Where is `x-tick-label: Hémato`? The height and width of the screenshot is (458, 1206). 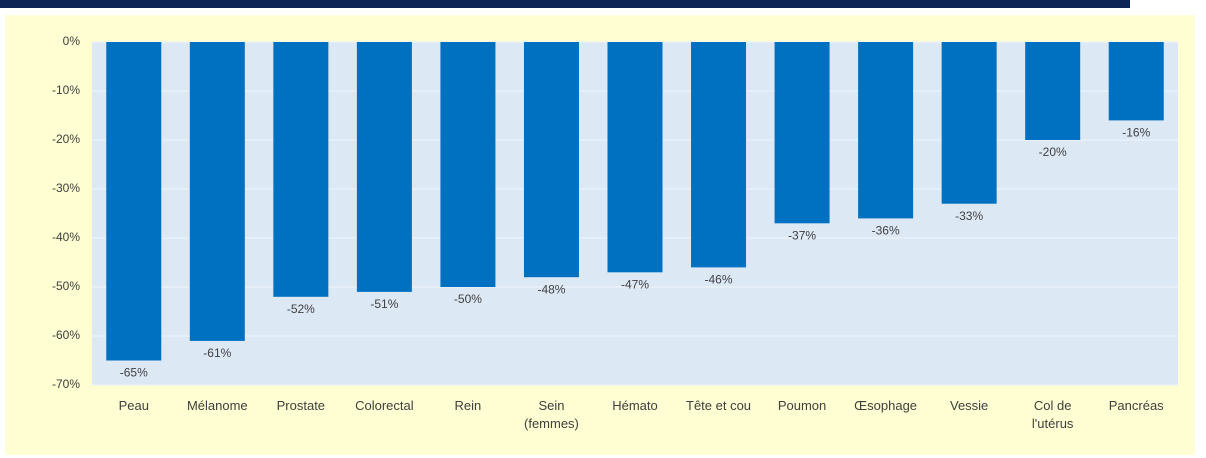 x-tick-label: Hémato is located at coordinates (635, 405).